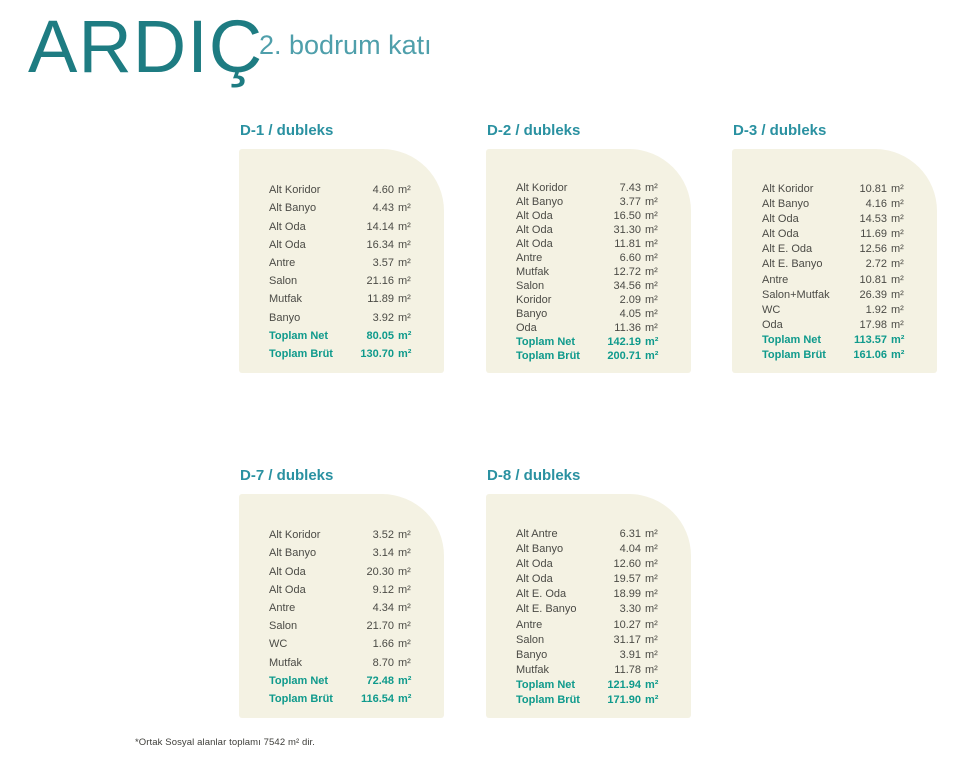 The image size is (964, 771). Describe the element at coordinates (344, 608) in the screenshot. I see `room-row: Antre 4.34 m²` at that location.